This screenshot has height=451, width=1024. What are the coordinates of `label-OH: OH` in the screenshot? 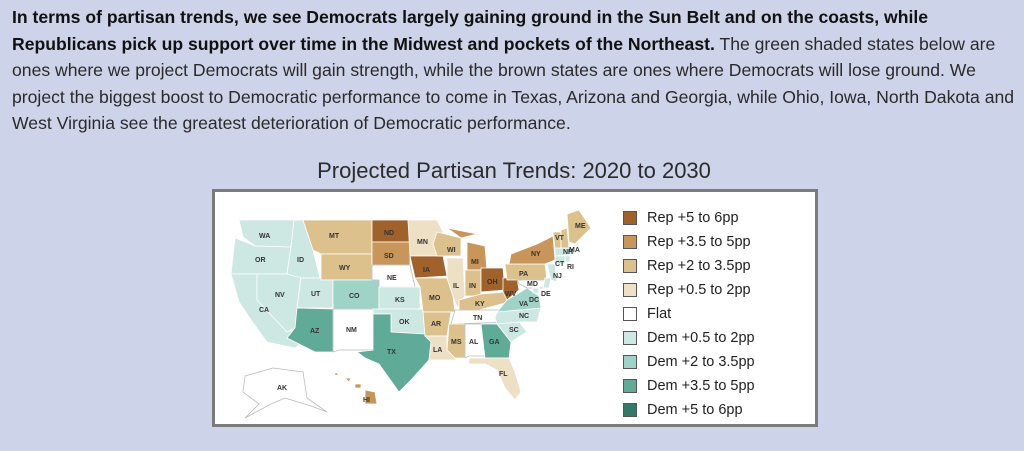 It's located at (492, 282).